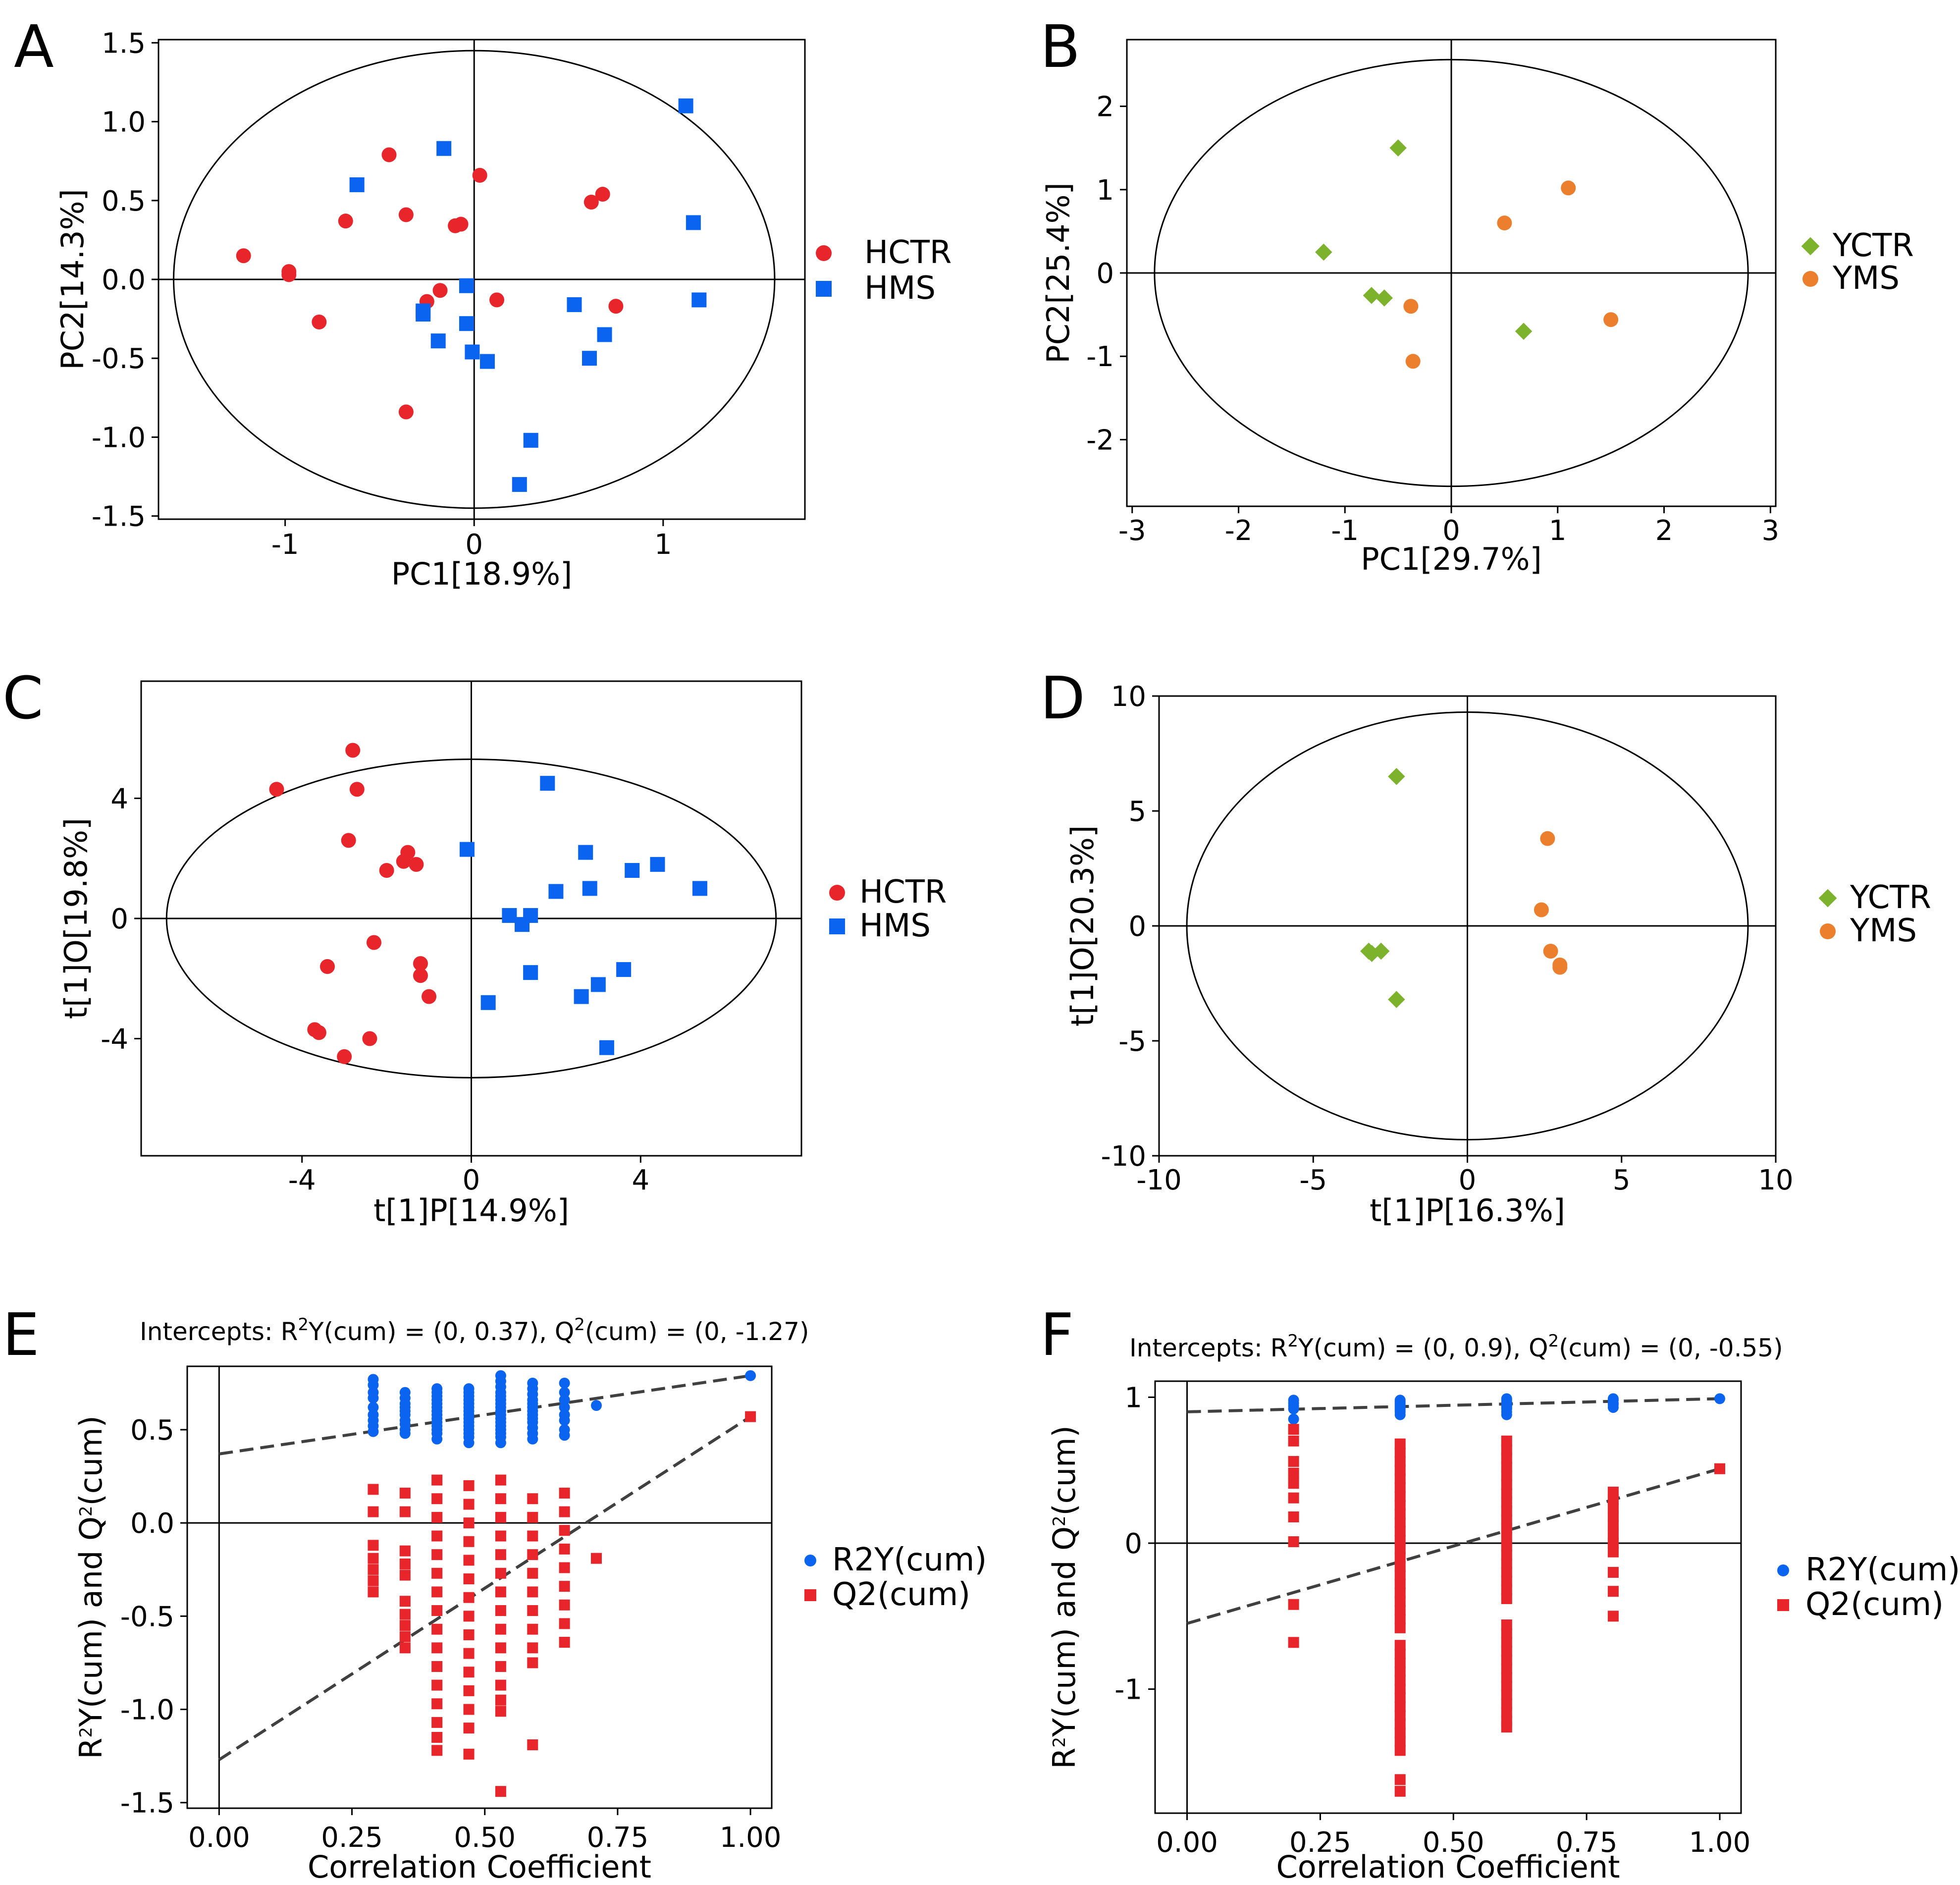 The width and height of the screenshot is (1960, 1885). I want to click on series-r2y-cum-, so click(562, 1409).